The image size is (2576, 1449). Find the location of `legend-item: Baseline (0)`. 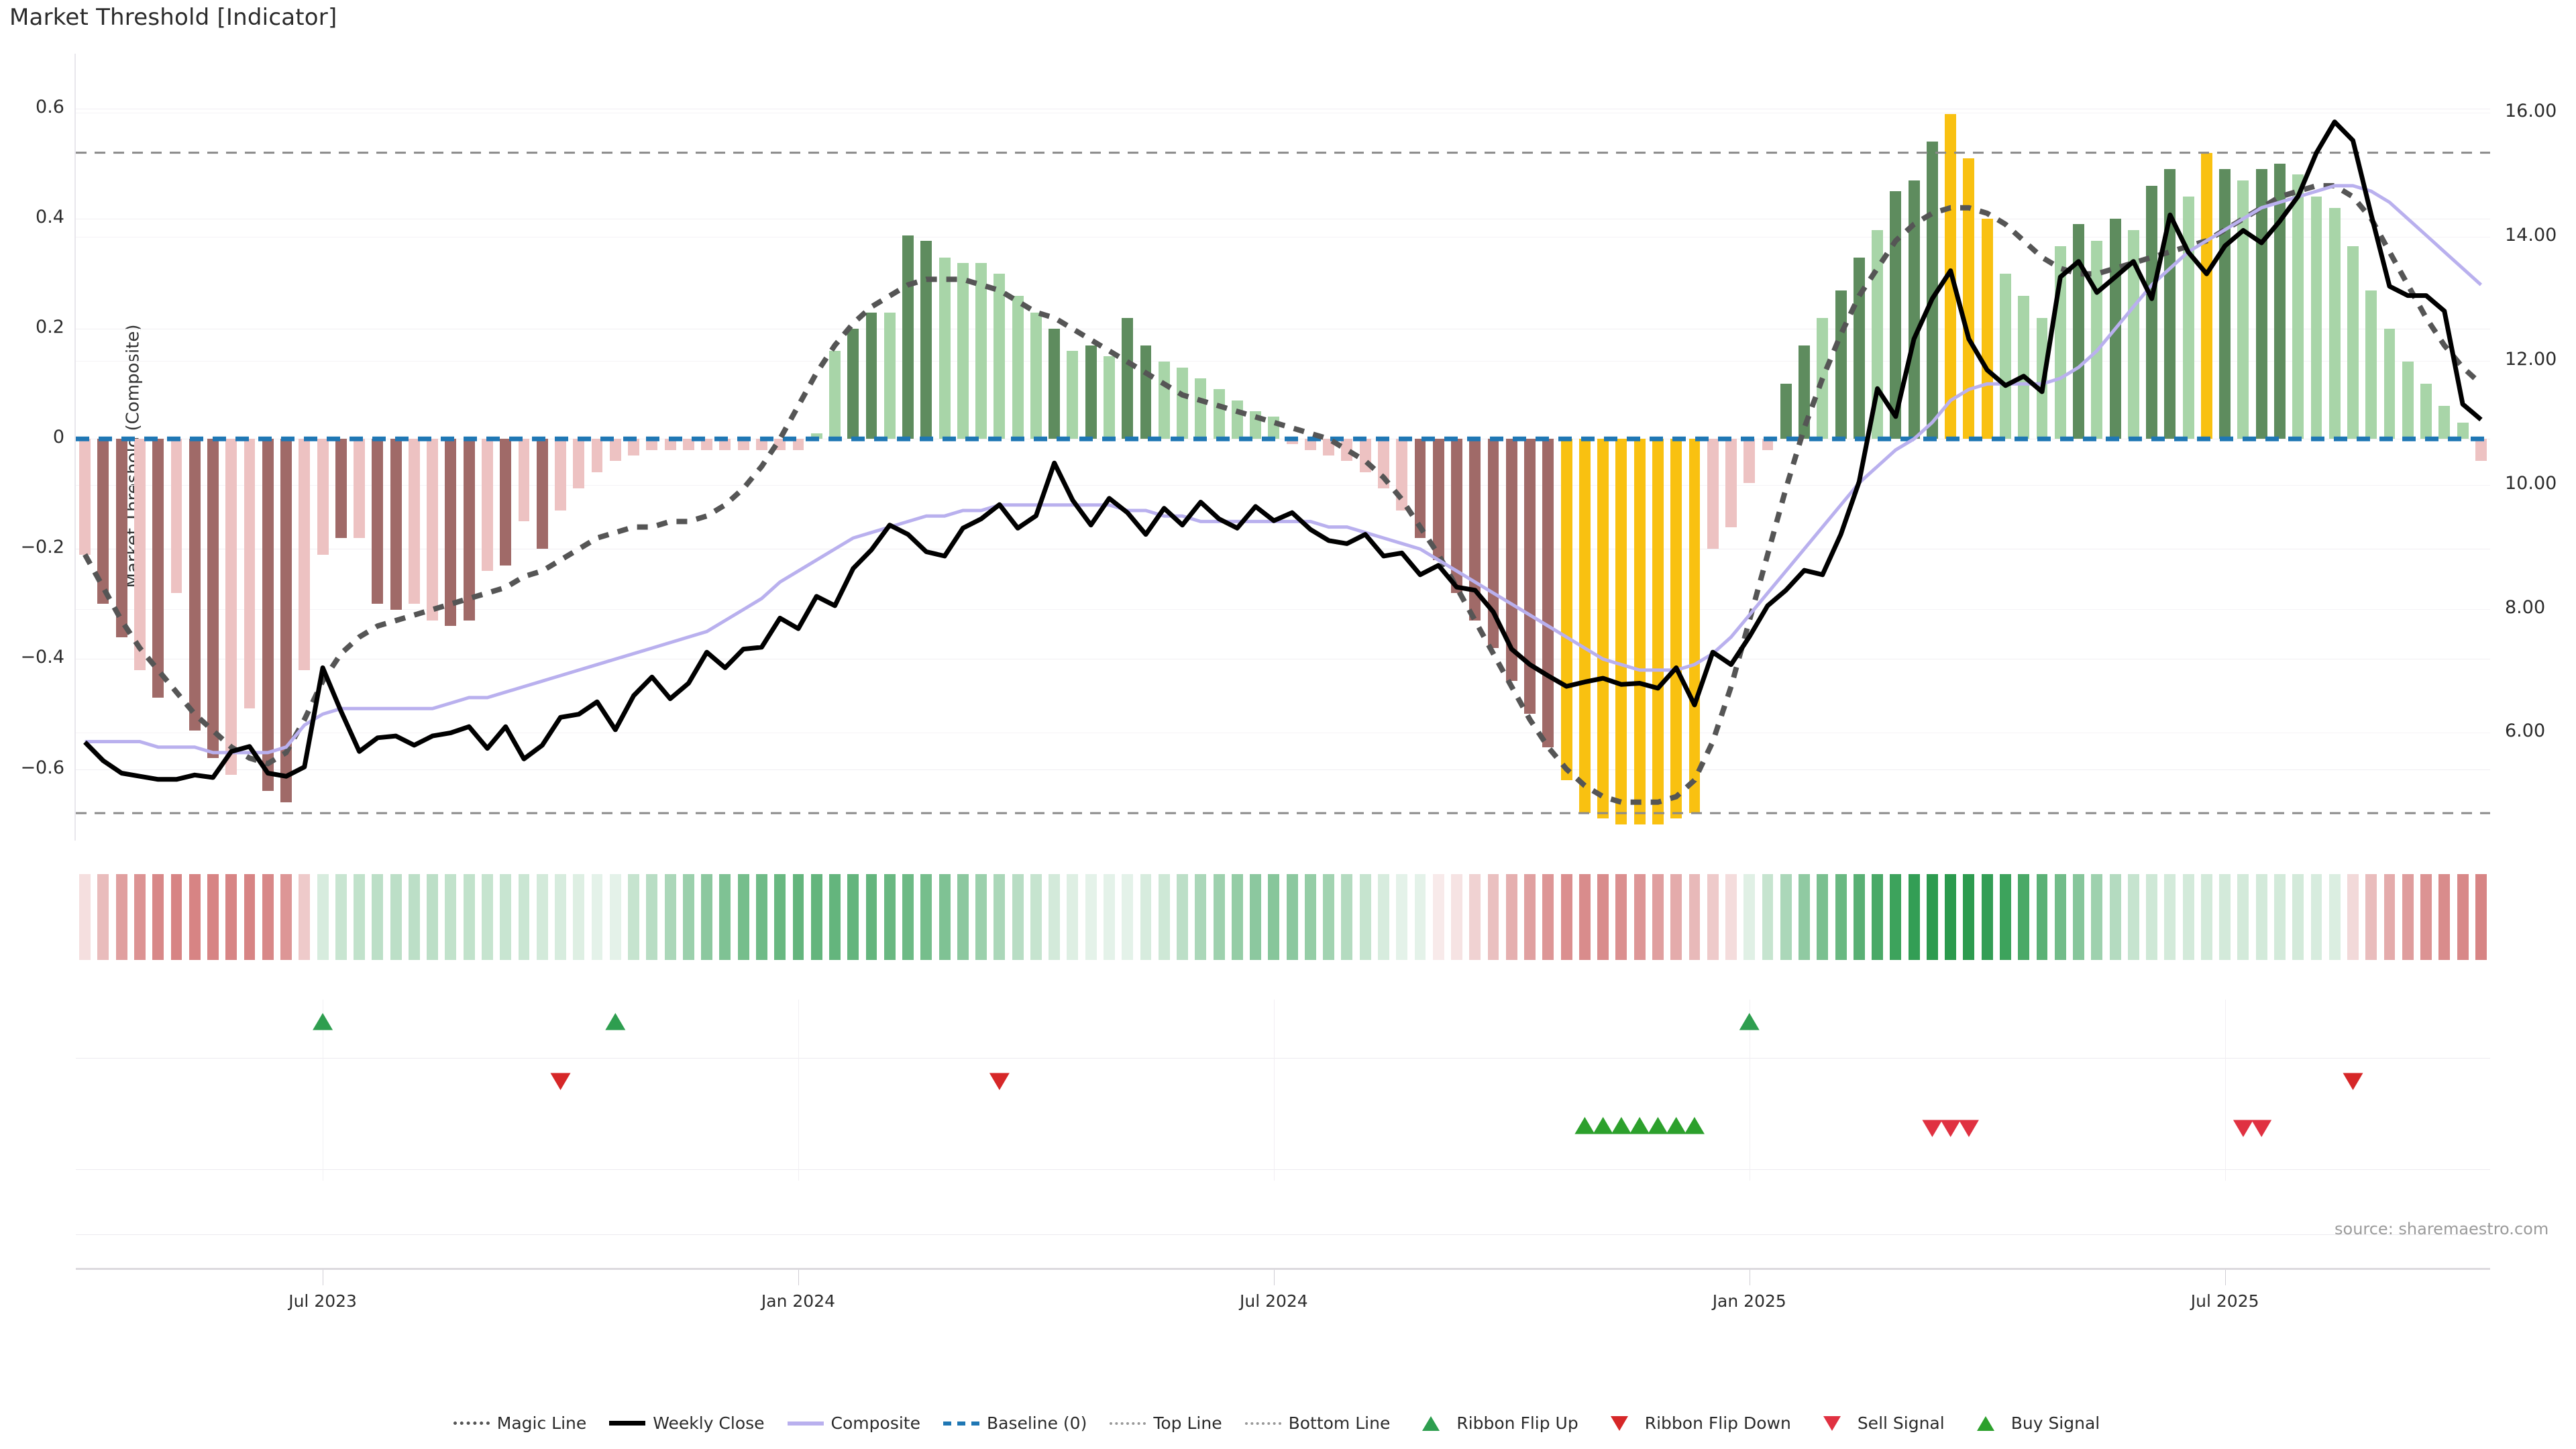

legend-item: Baseline (0) is located at coordinates (1015, 1423).